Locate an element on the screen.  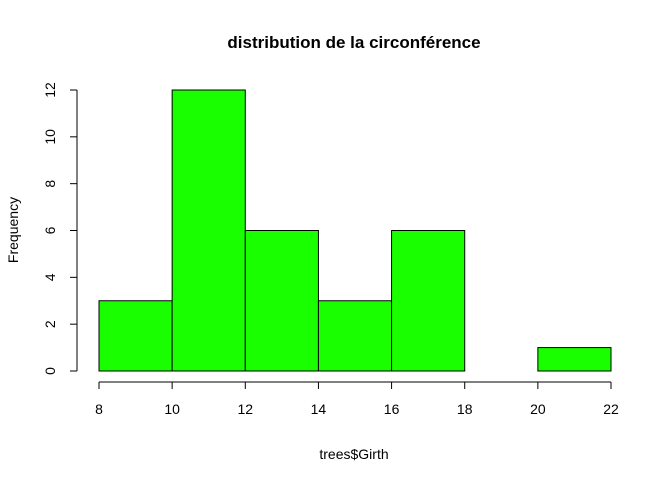
x-tick-label: 22 is located at coordinates (611, 409).